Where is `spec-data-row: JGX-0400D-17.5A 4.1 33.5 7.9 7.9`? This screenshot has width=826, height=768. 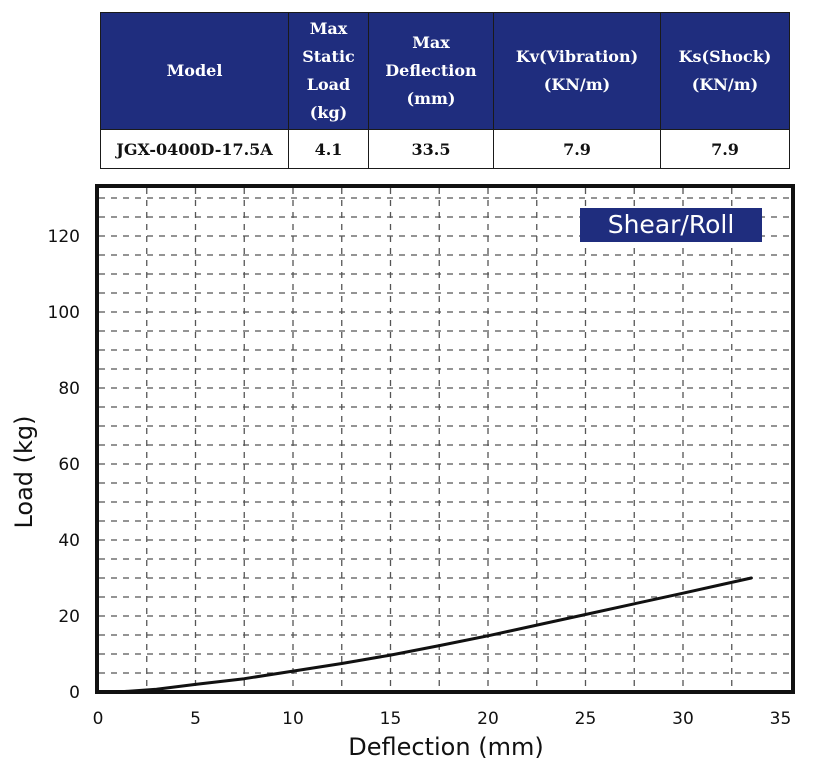
spec-data-row: JGX-0400D-17.5A 4.1 33.5 7.9 7.9 is located at coordinates (445, 149).